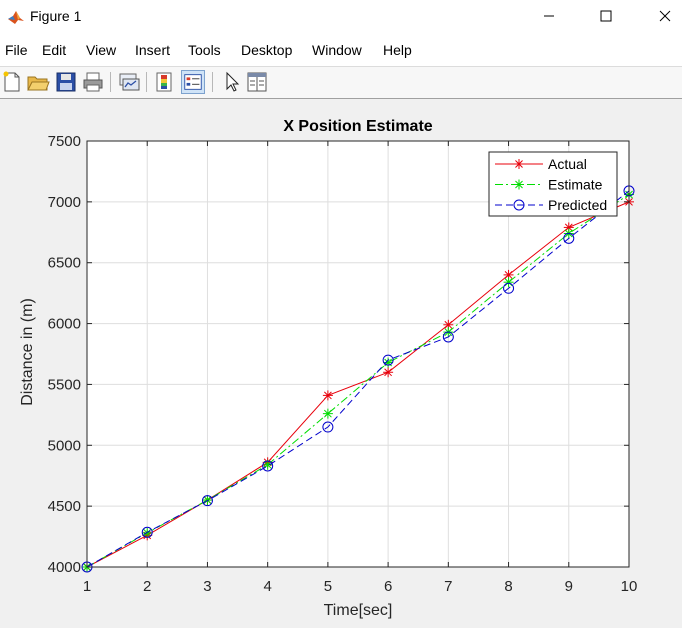 This screenshot has width=682, height=628. What do you see at coordinates (93, 82) in the screenshot?
I see `print-icon` at bounding box center [93, 82].